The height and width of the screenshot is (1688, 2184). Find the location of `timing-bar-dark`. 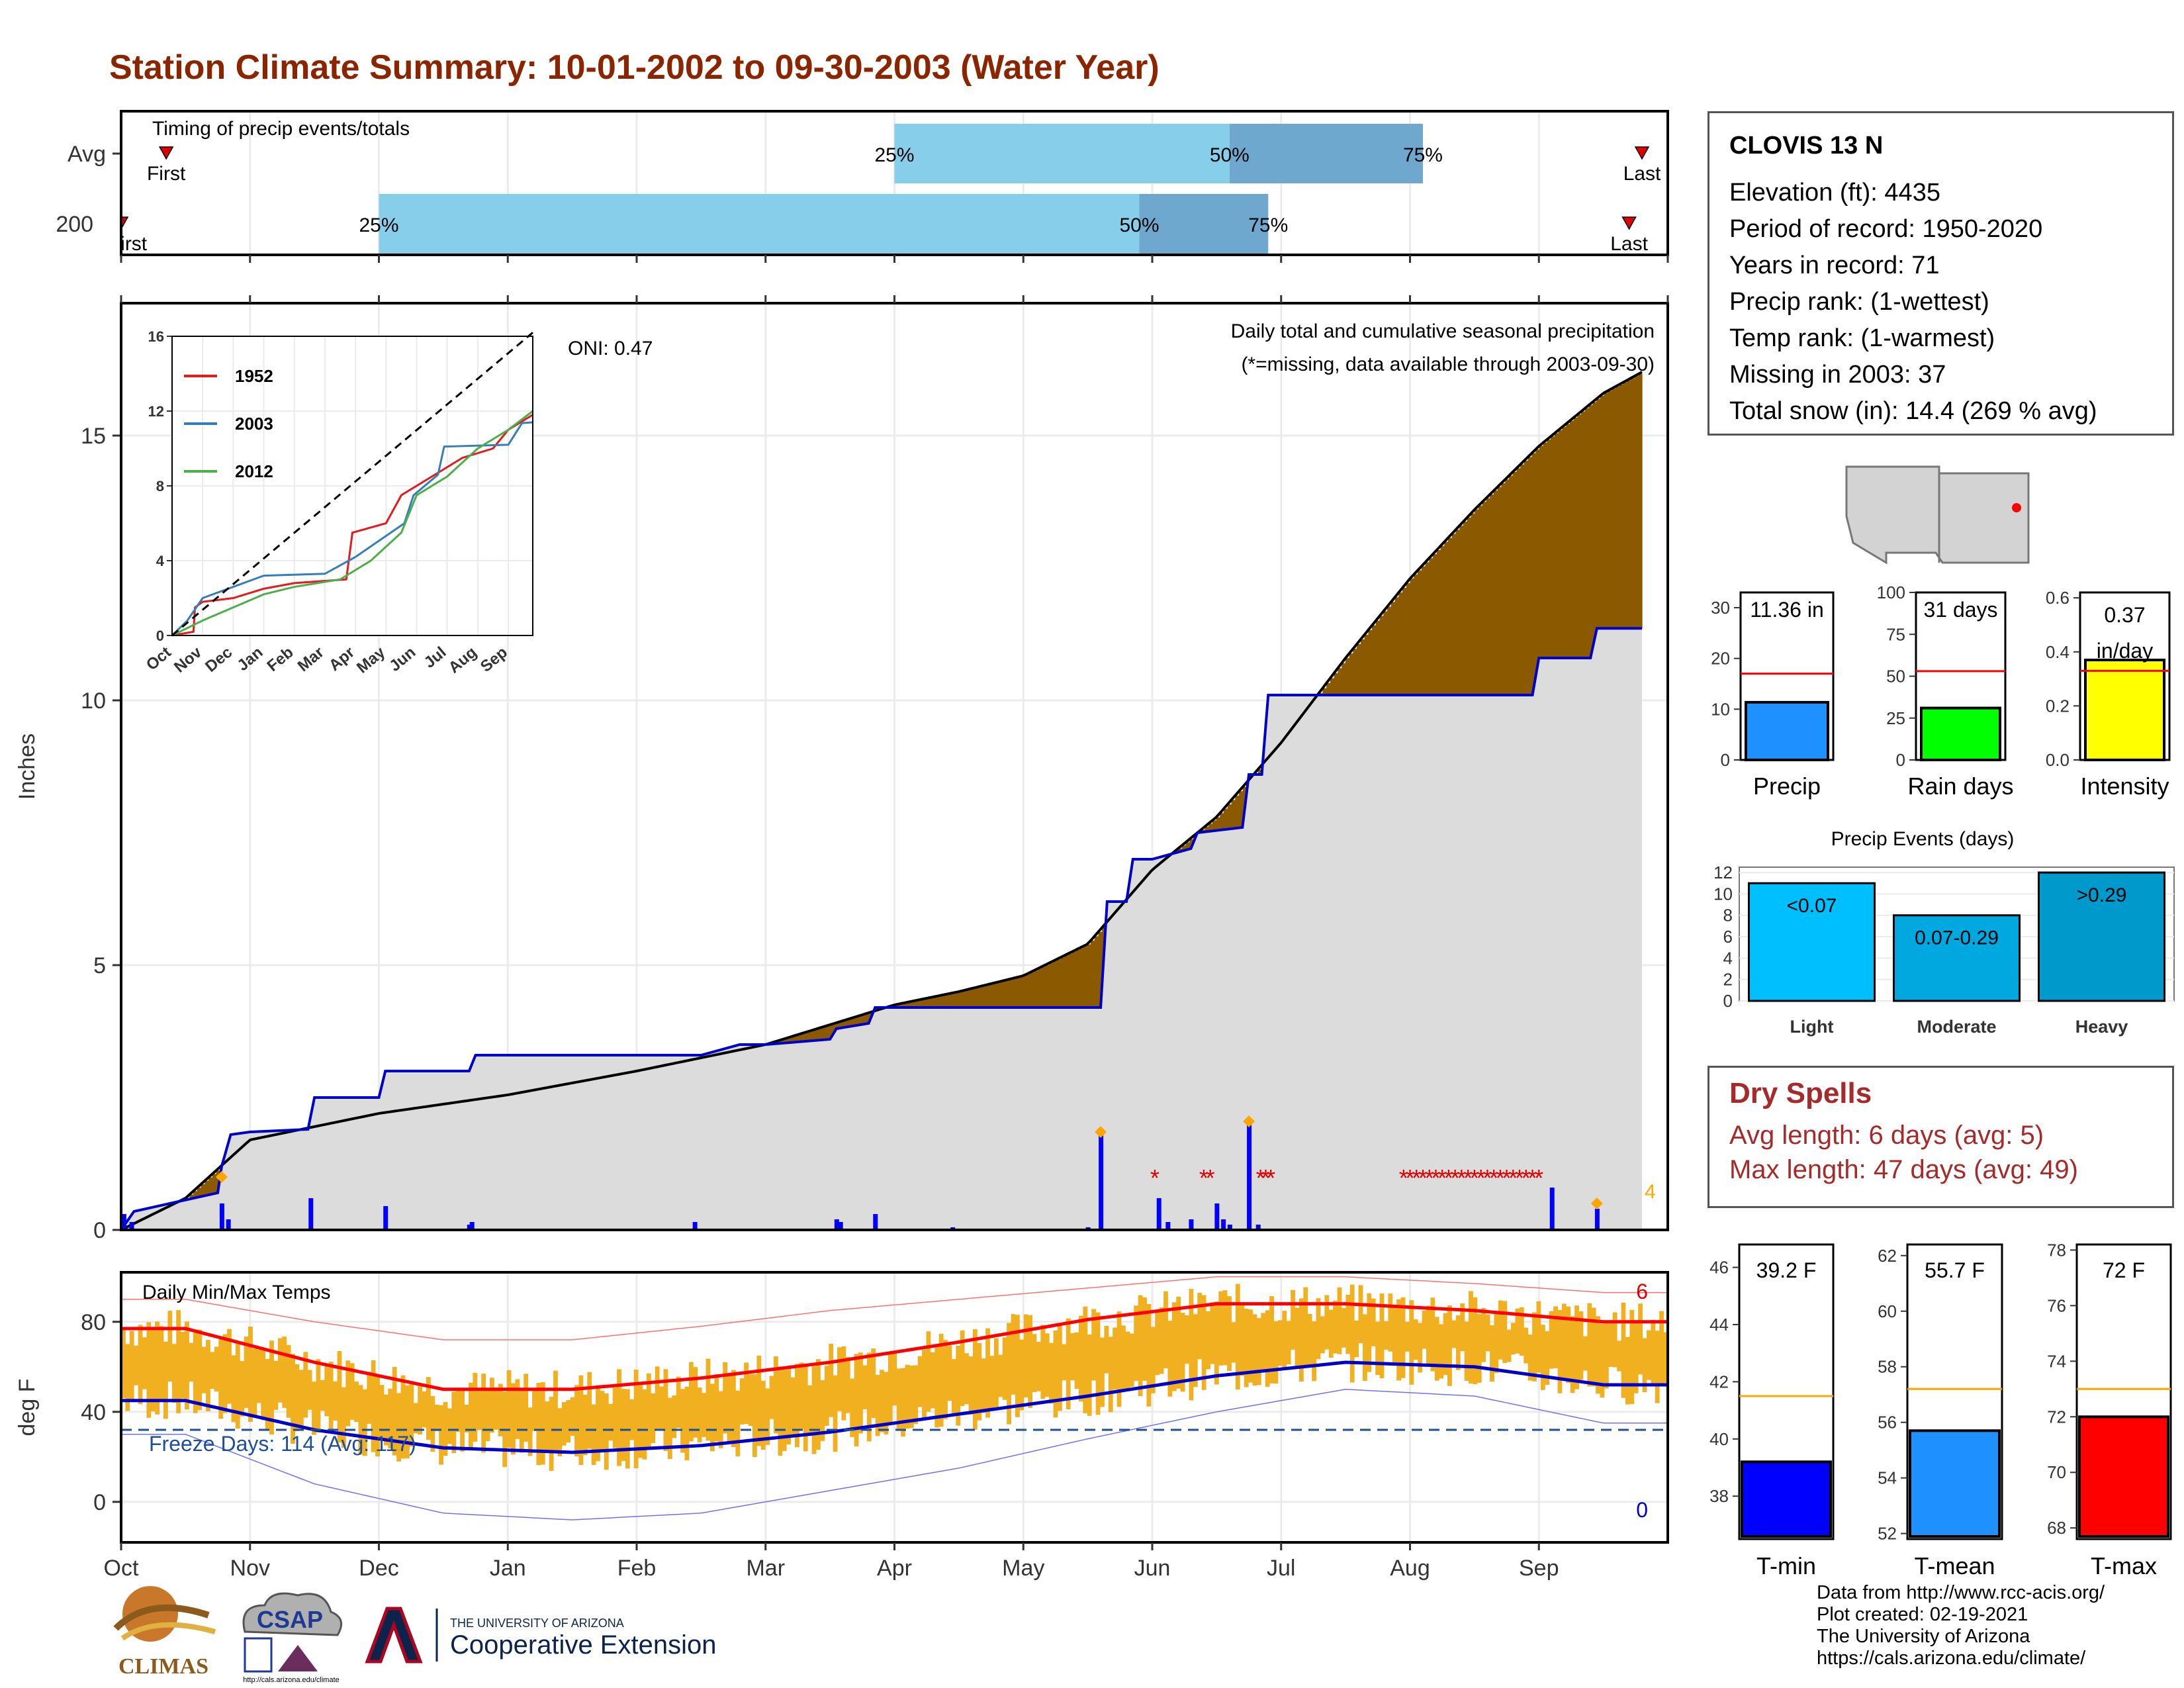

timing-bar-dark is located at coordinates (1326, 153).